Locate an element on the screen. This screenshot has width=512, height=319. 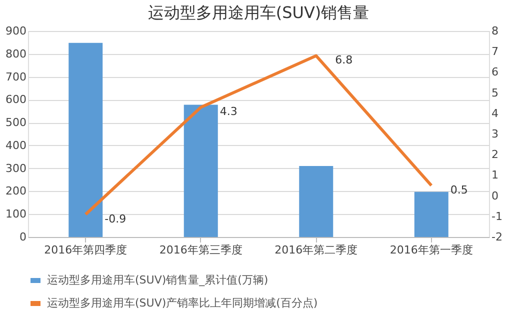
y-tick-label: 600 is located at coordinates (16, 99).